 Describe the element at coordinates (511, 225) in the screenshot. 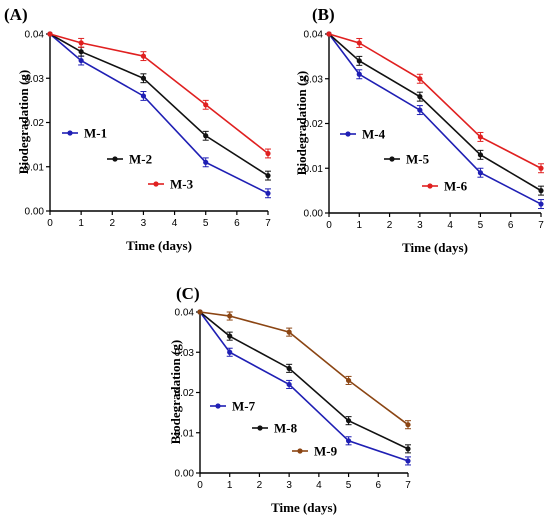

I see `x-tick-label: 6` at that location.